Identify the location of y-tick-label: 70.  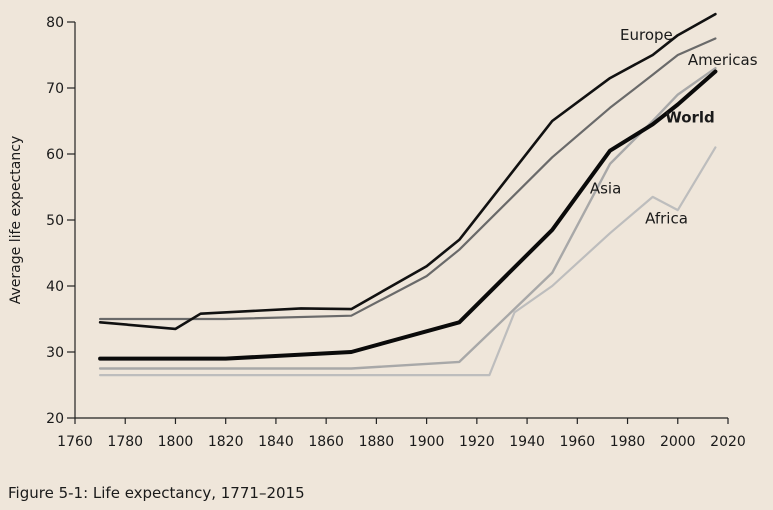
(55, 89).